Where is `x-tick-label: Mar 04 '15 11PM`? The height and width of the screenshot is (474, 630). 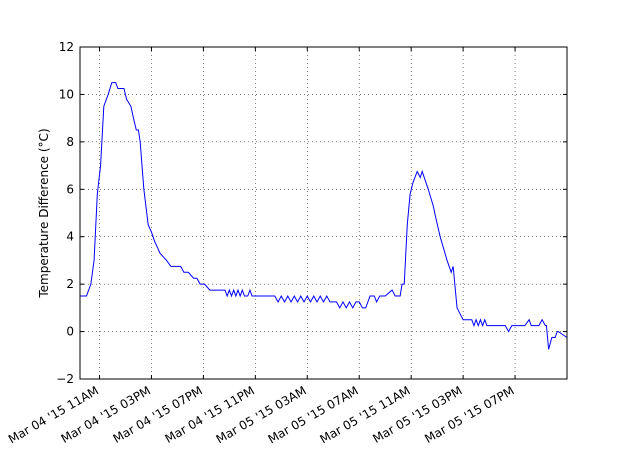 x-tick-label: Mar 04 '15 11PM is located at coordinates (210, 414).